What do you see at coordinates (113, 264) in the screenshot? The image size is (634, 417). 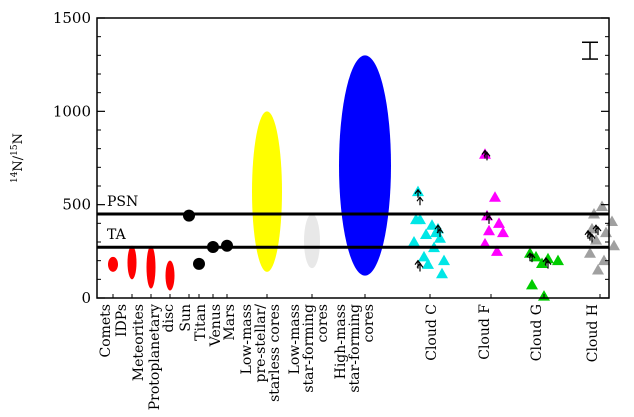 I see `range-ellipse-comets` at bounding box center [113, 264].